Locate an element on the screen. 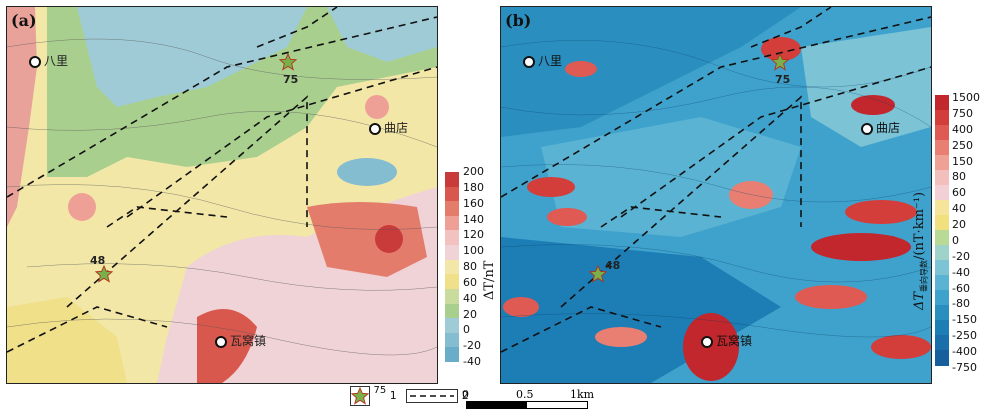 Image resolution: width=1000 pixels, height=412 pixels. panel-label-a: (a) is located at coordinates (24, 20).